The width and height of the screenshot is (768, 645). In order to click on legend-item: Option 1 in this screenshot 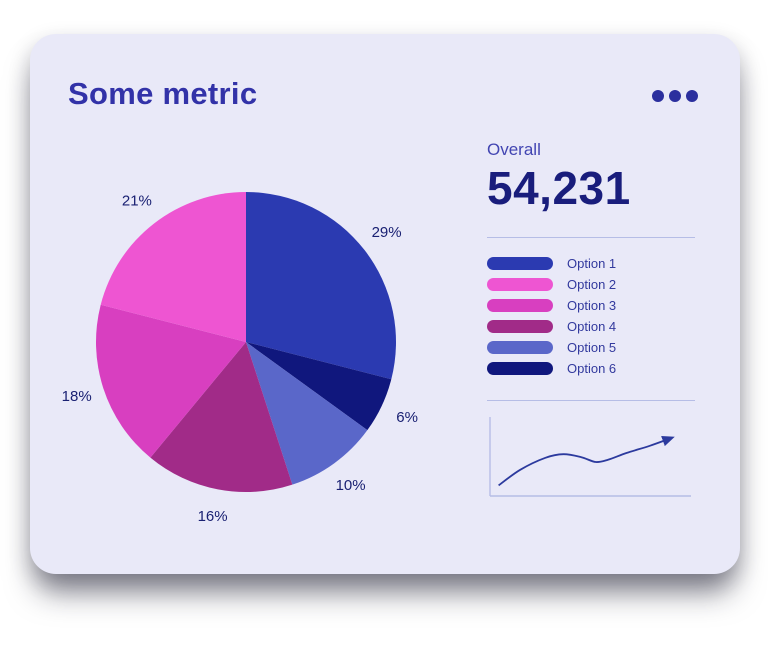, I will do `click(591, 263)`.